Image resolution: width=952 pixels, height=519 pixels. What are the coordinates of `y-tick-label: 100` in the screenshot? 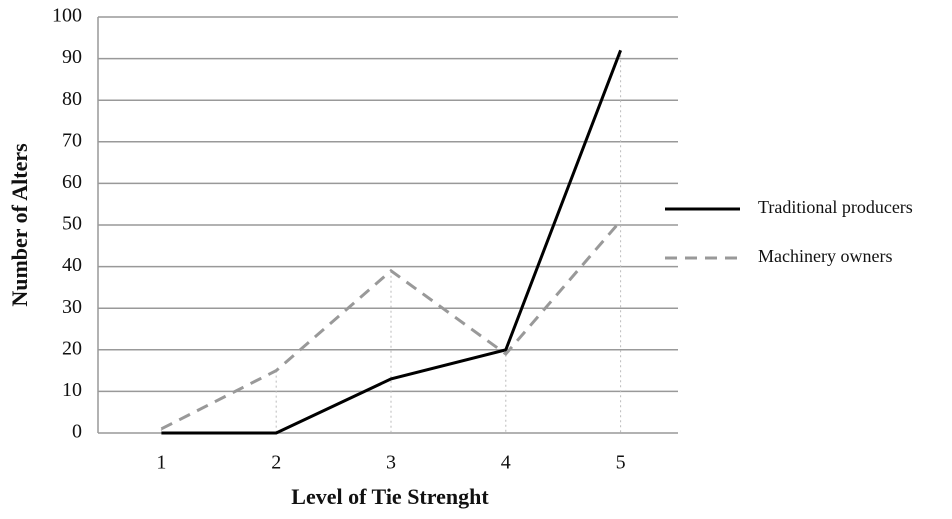 It's located at (67, 16).